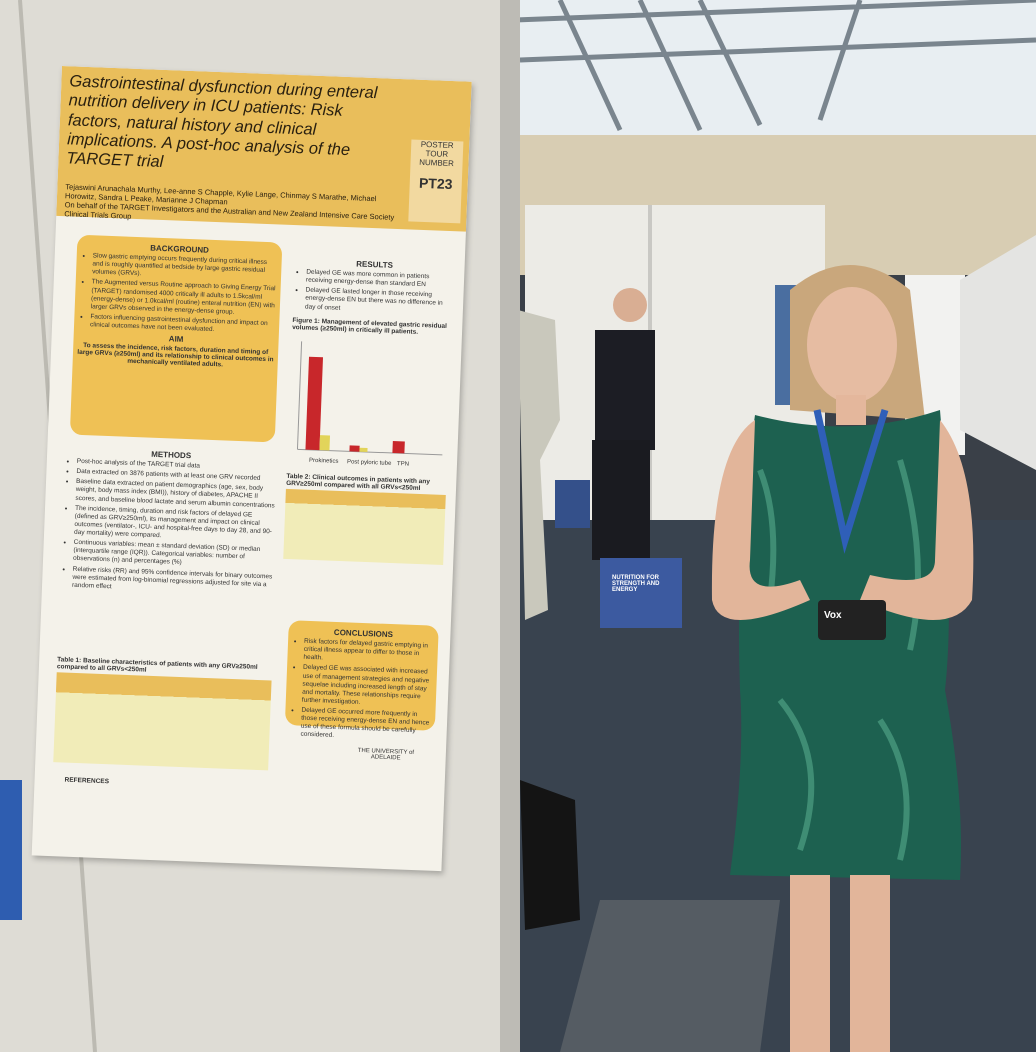 The image size is (1036, 1052). What do you see at coordinates (437, 154) in the screenshot?
I see `tour-label: POSTER TOUR NUMBER` at bounding box center [437, 154].